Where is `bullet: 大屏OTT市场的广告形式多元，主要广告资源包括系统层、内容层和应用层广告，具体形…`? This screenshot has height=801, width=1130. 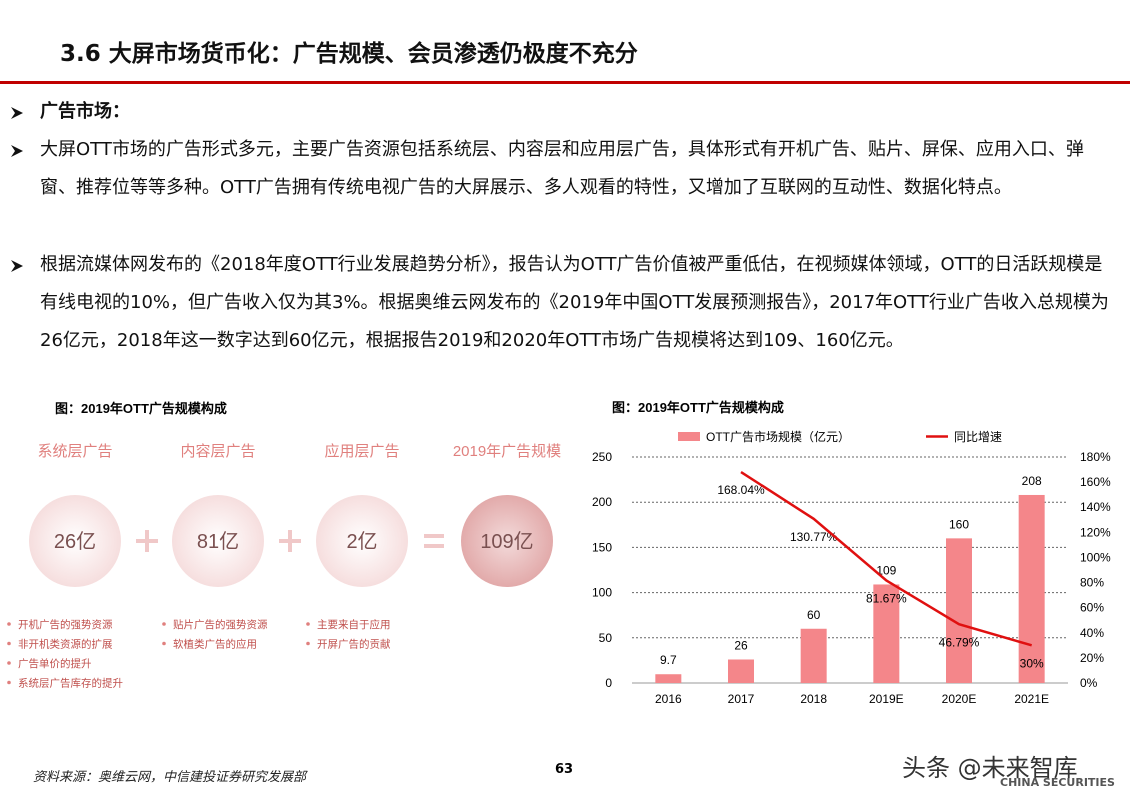 bullet: 大屏OTT市场的广告形式多元，主要广告资源包括系统层、内容层和应用层广告，具体形… is located at coordinates (561, 169).